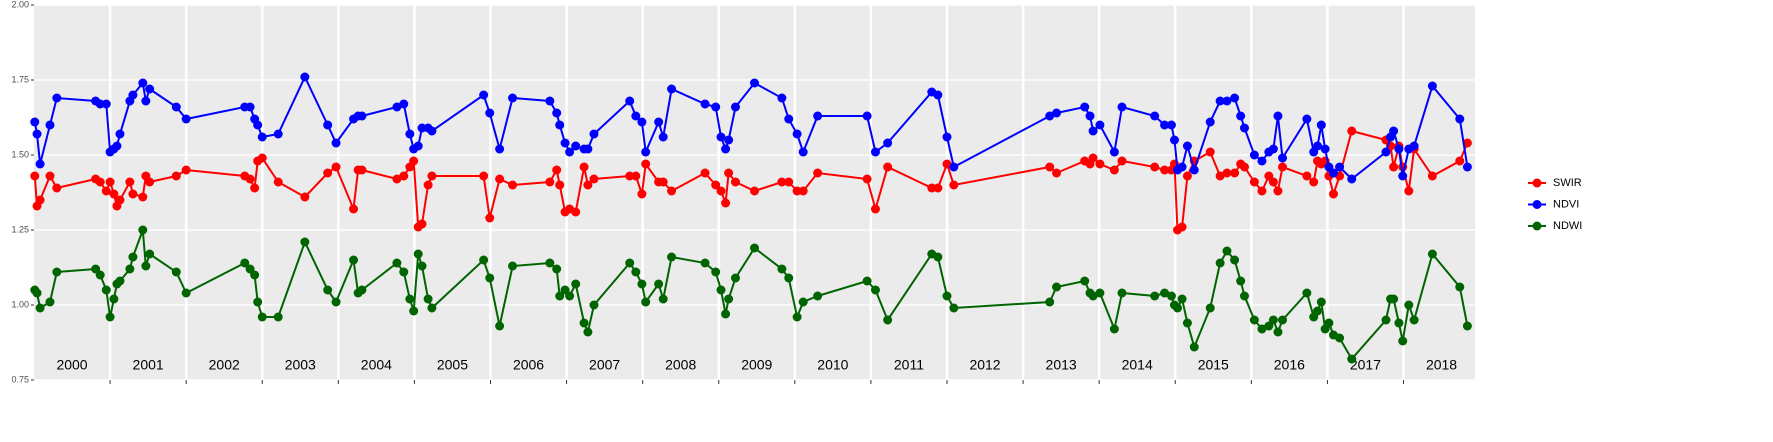 Image resolution: width=1773 pixels, height=442 pixels. What do you see at coordinates (1567, 226) in the screenshot?
I see `legend-label: NDWI` at bounding box center [1567, 226].